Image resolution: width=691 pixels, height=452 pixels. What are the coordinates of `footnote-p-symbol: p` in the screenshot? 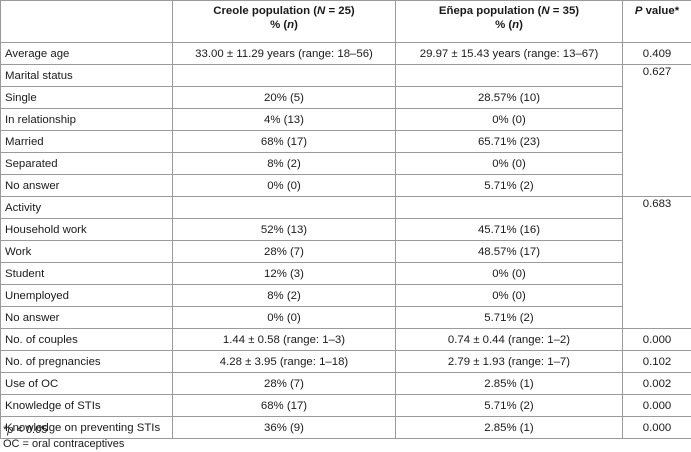 It's located at (10, 430).